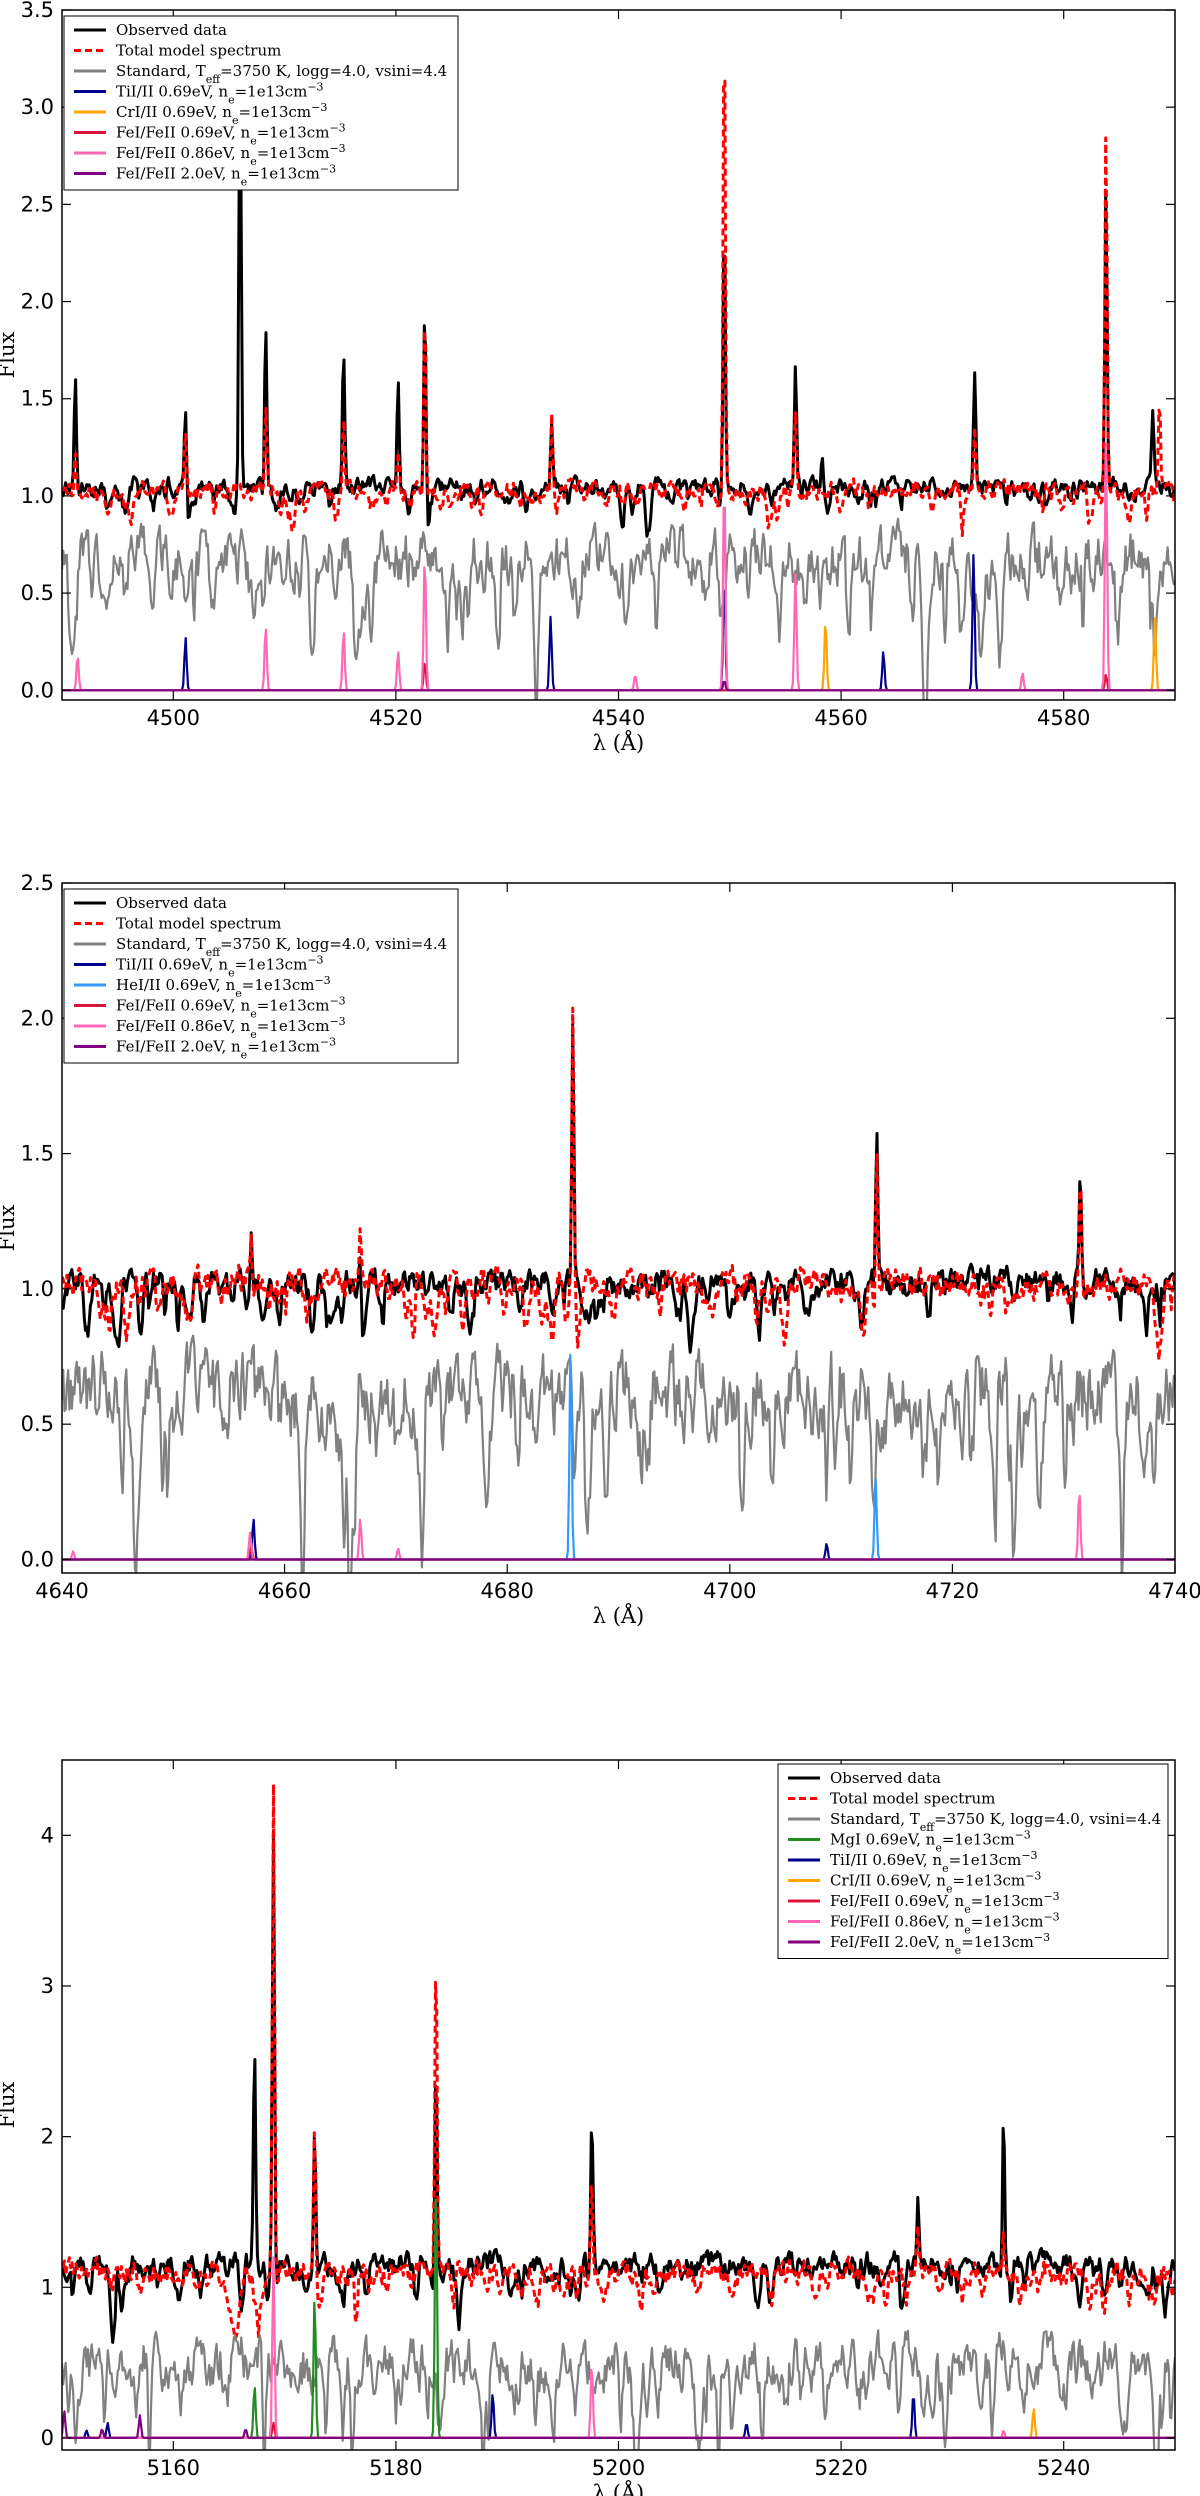  What do you see at coordinates (37, 107) in the screenshot?
I see `y-tick-label: 3.0` at bounding box center [37, 107].